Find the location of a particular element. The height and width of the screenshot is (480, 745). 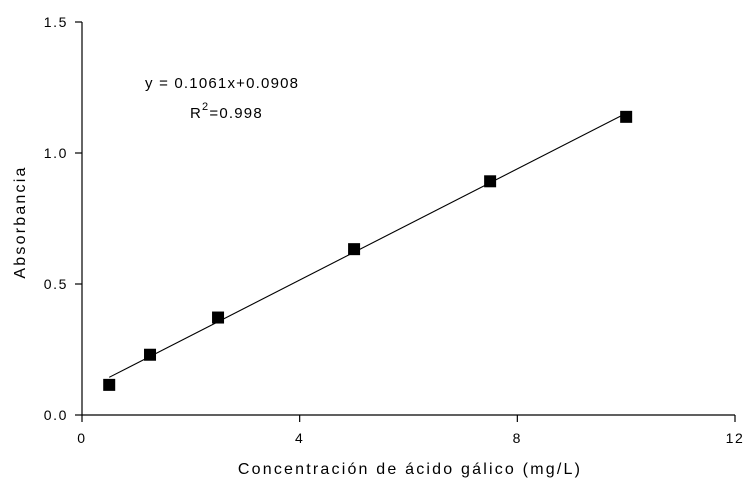

y-tick-label: 0.0 is located at coordinates (56, 415).